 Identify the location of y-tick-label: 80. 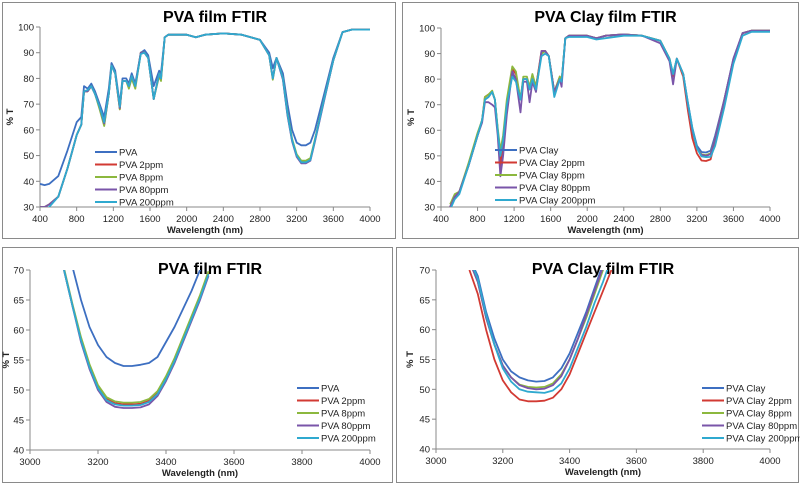
(28, 79).